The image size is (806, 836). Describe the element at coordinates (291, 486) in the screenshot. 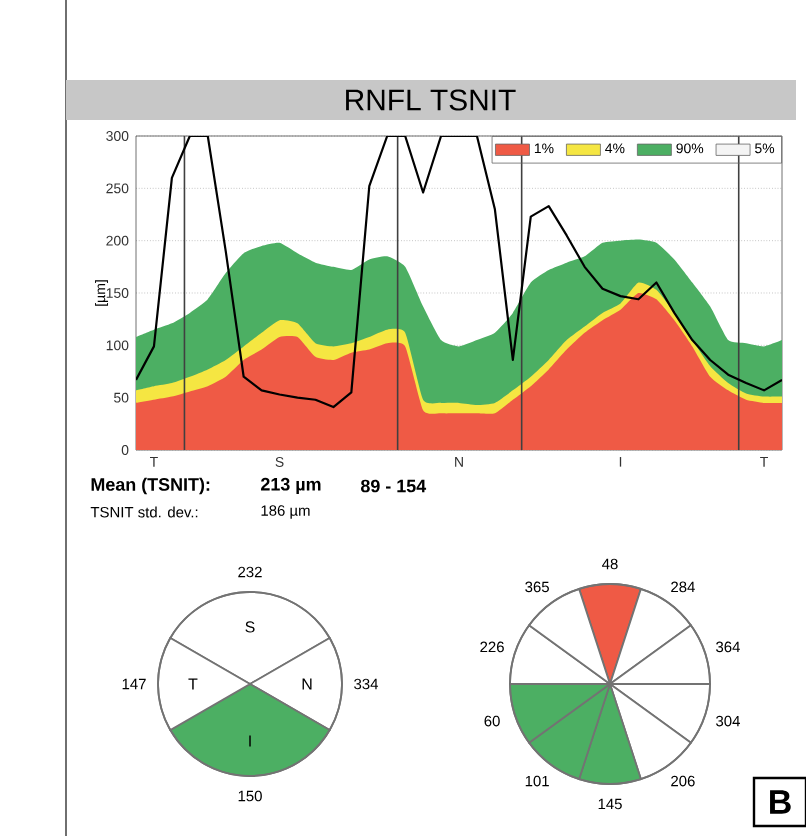

I see `text: 213 µm` at that location.